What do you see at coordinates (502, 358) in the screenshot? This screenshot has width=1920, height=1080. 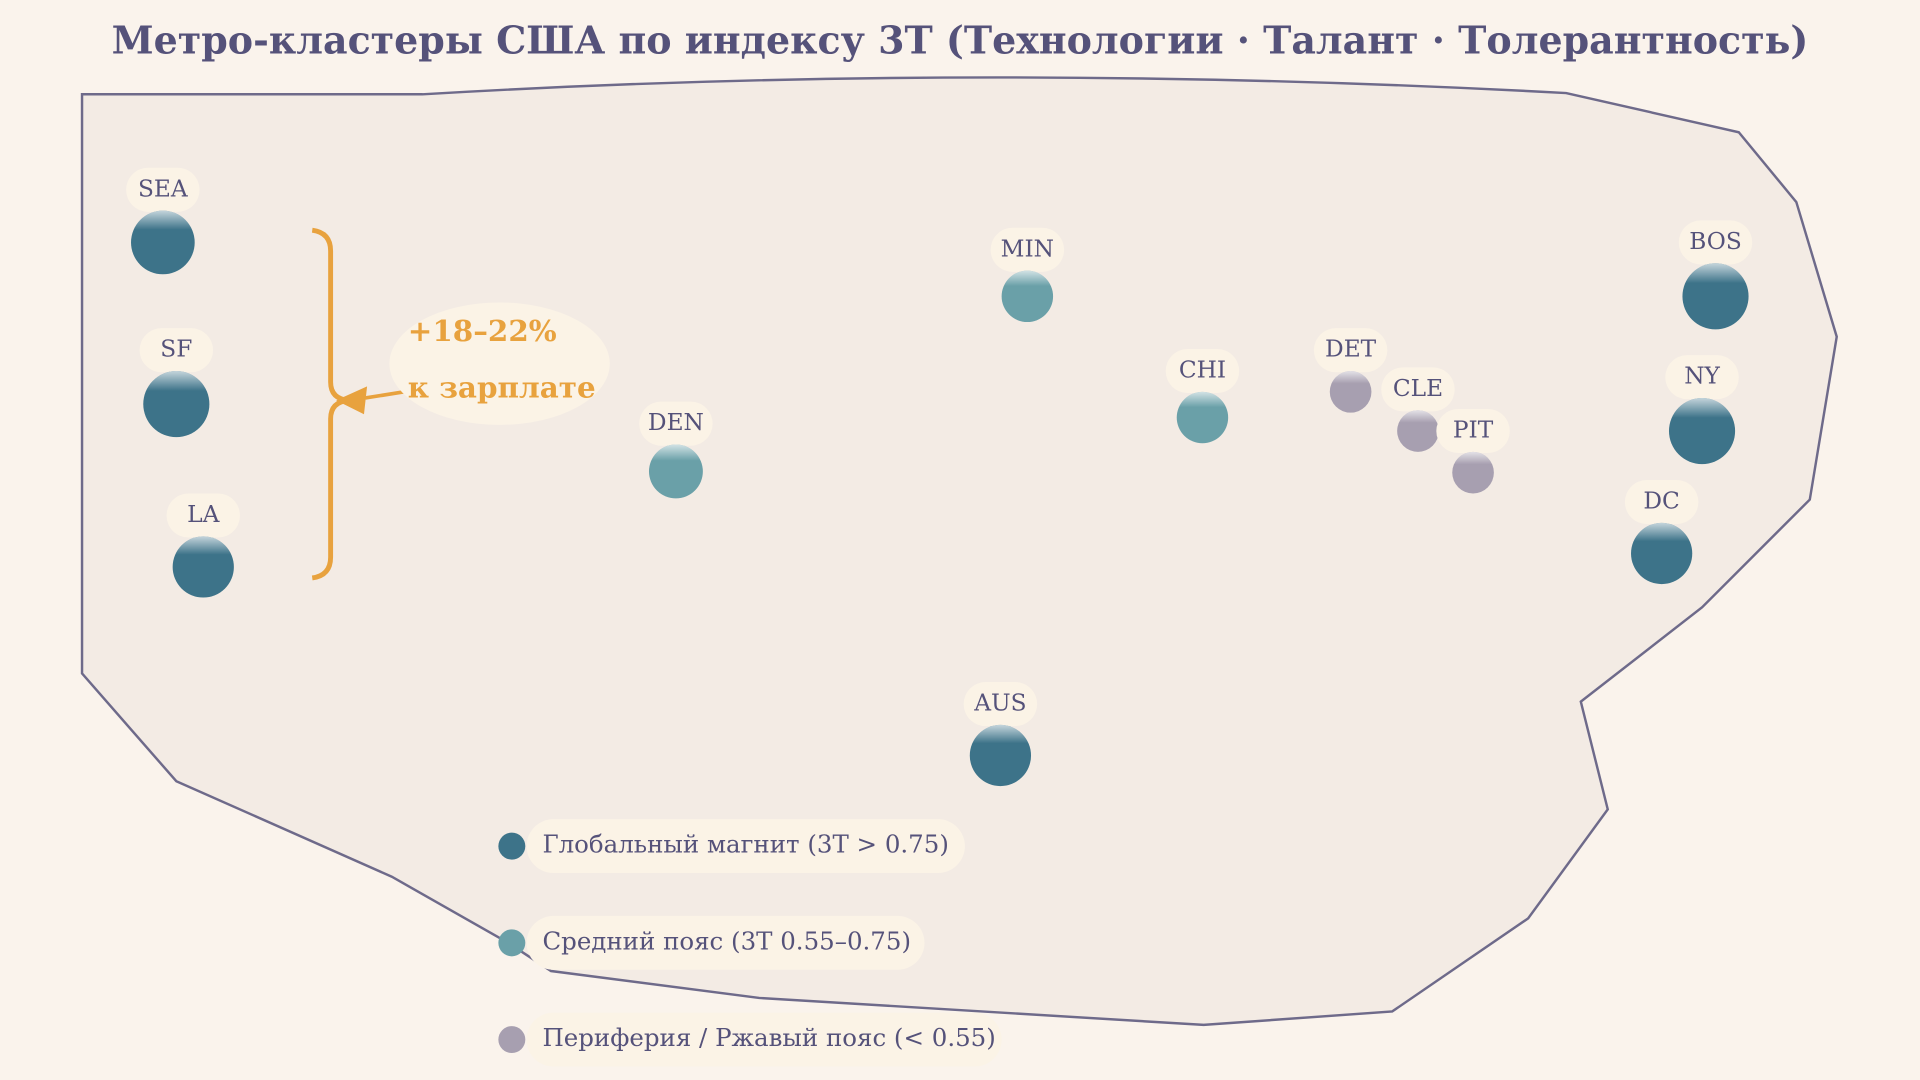 I see `annotation: +18–22% к зарплате` at bounding box center [502, 358].